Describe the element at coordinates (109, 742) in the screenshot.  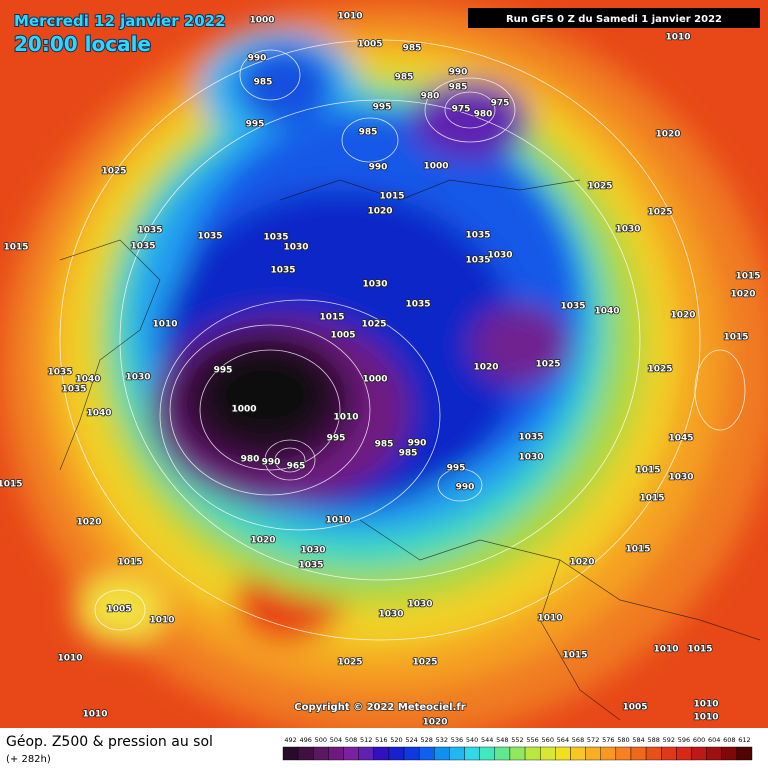
I see `footer-title: Géop. Z500 & pression au sol` at that location.